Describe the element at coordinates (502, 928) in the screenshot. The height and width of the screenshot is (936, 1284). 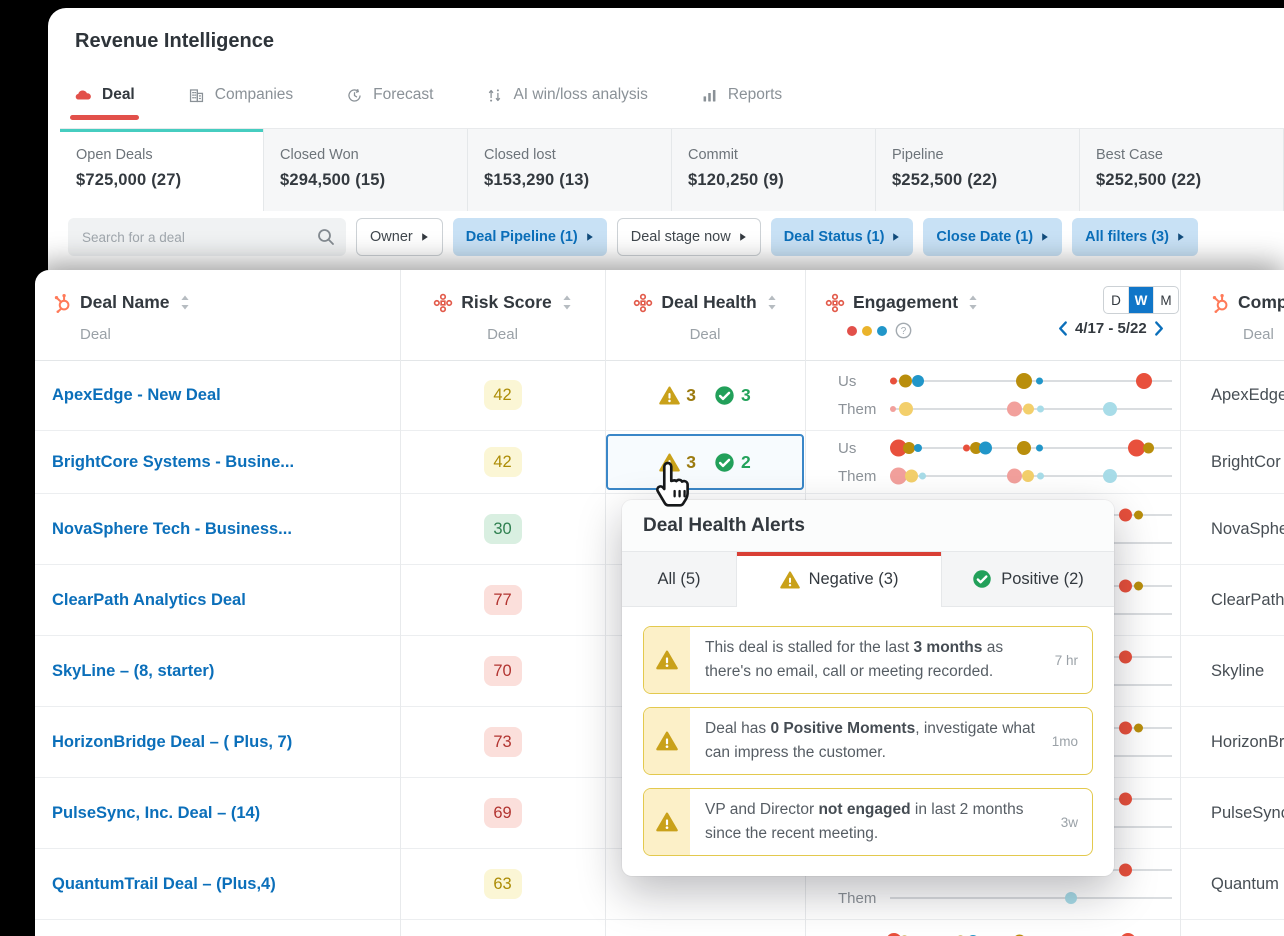
I see `risk-score-cell` at that location.